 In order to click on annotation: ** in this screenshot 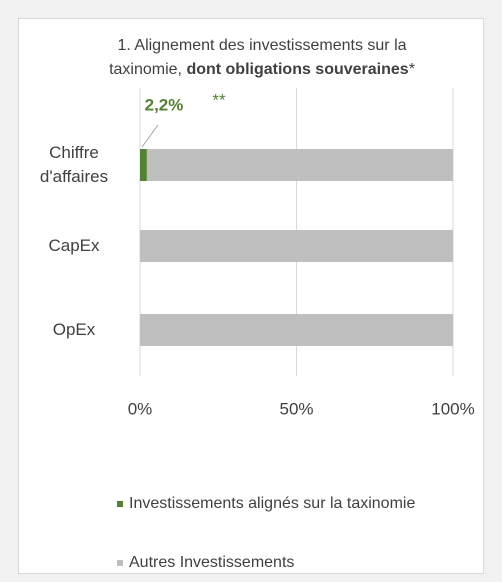, I will do `click(219, 99)`.